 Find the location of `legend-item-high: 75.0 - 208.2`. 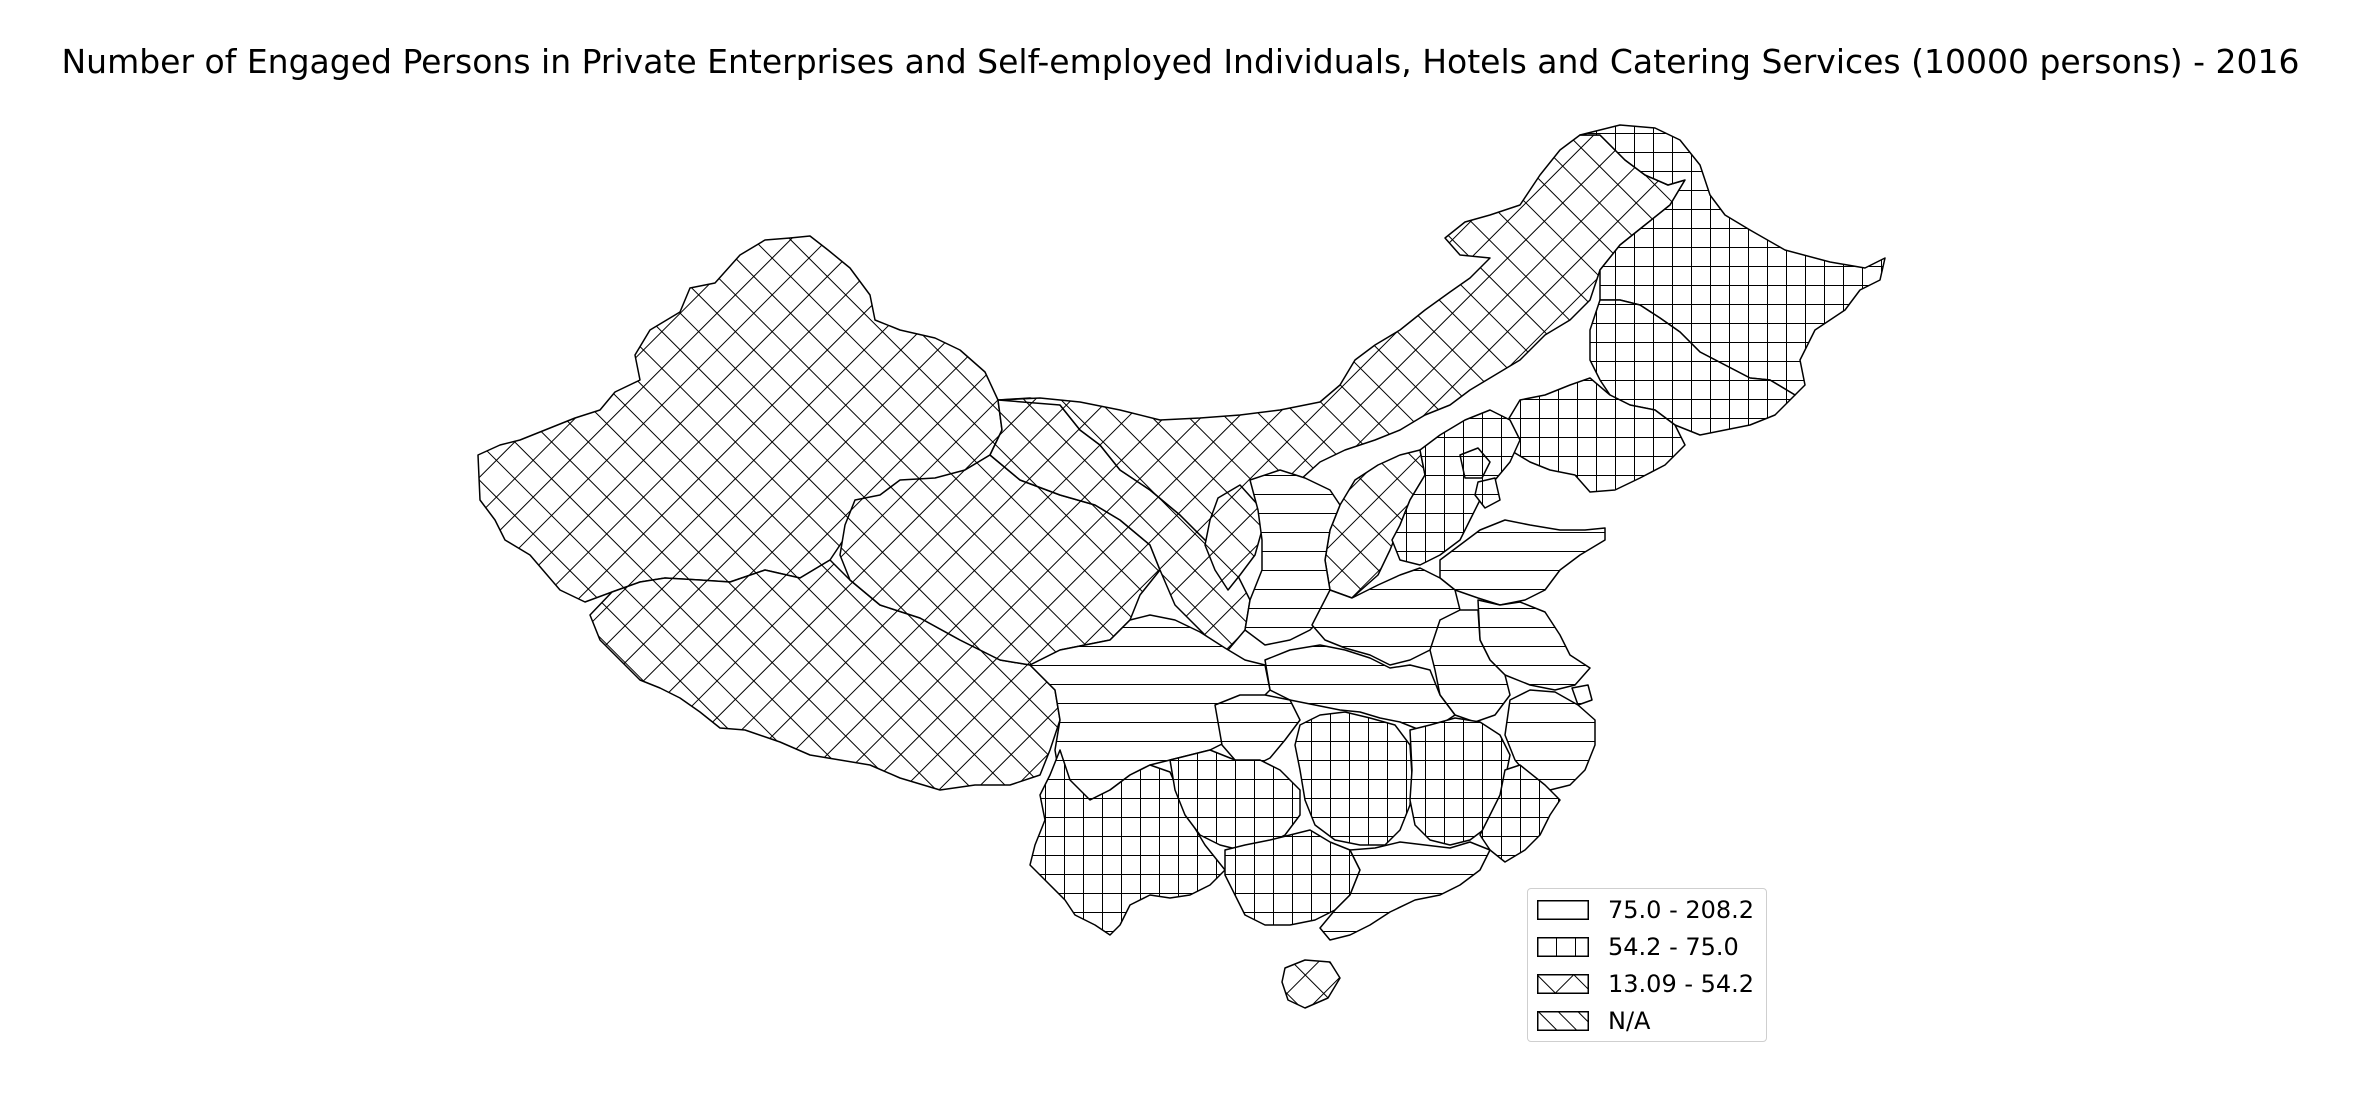

legend-item-high: 75.0 - 208.2 is located at coordinates (1645, 910).